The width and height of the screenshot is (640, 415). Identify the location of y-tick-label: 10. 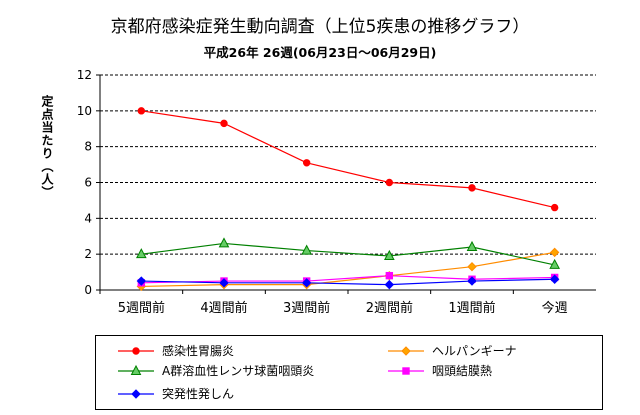
(84, 111).